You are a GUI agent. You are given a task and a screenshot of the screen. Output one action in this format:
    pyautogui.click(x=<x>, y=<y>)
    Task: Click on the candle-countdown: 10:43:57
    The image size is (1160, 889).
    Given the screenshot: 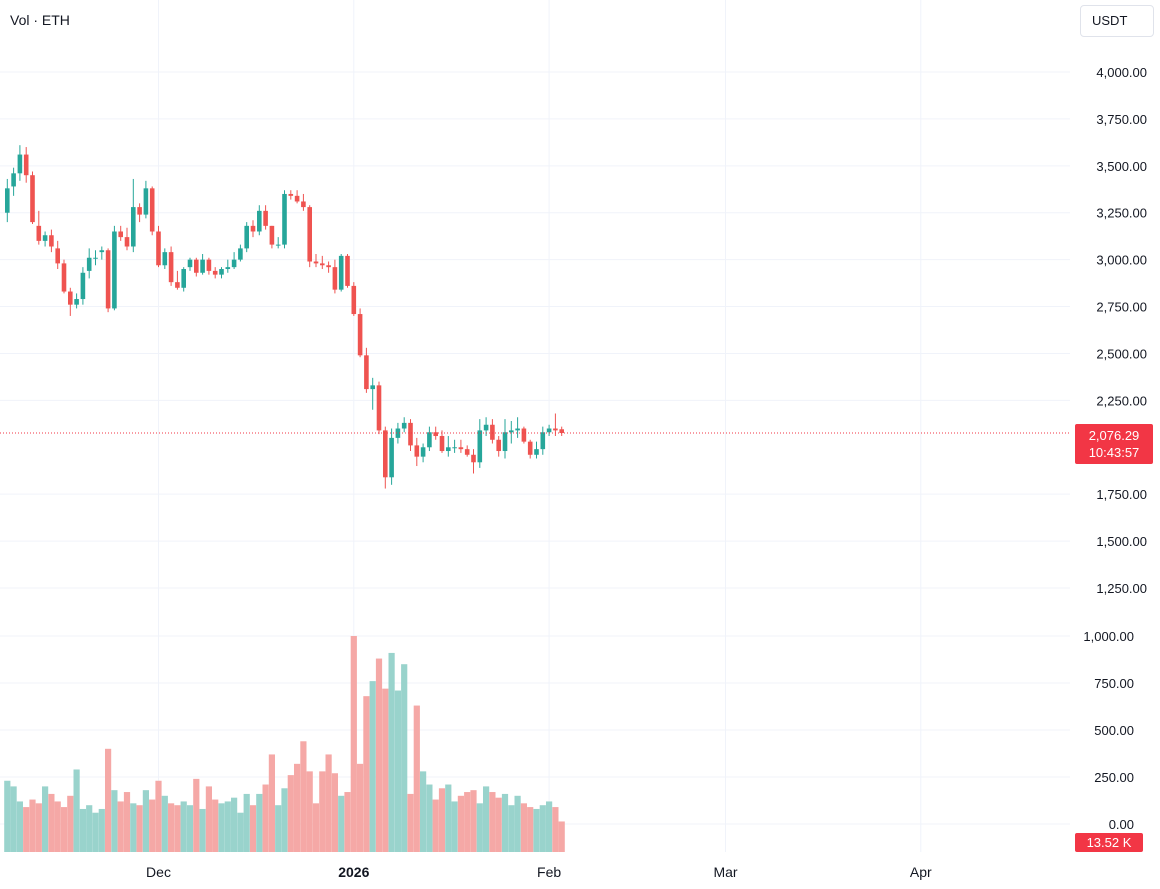 What is the action you would take?
    pyautogui.click(x=1114, y=452)
    